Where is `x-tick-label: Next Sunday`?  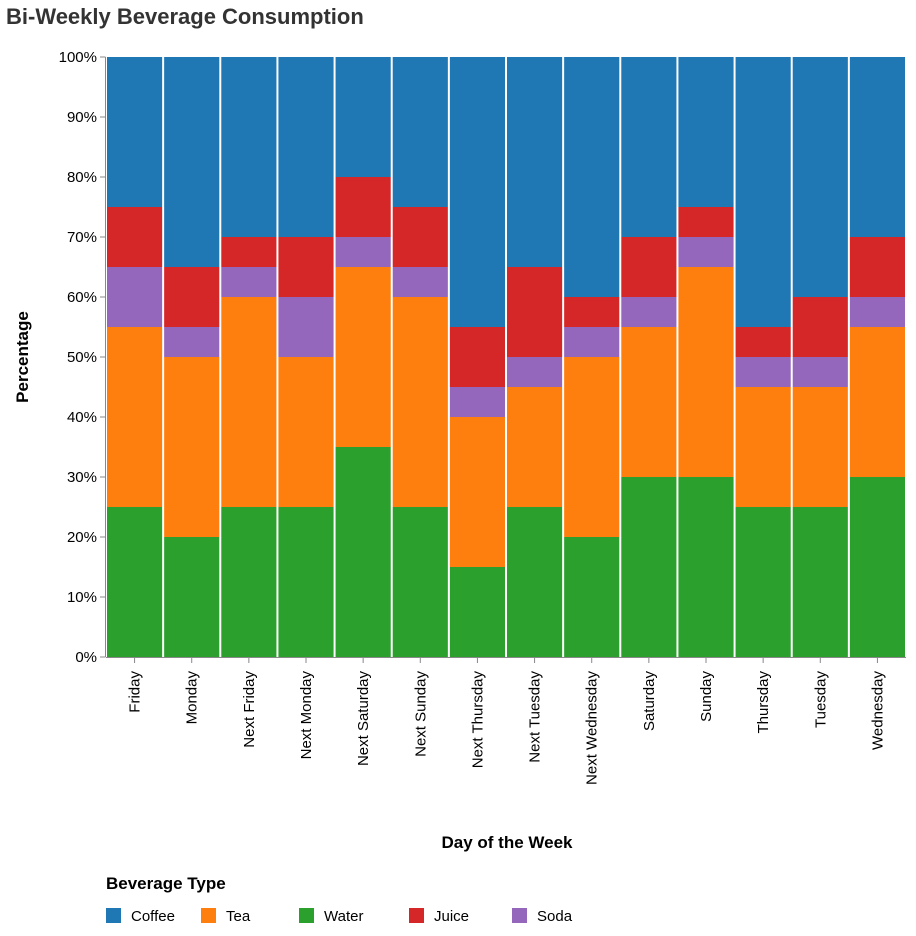 x-tick-label: Next Sunday is located at coordinates (420, 714).